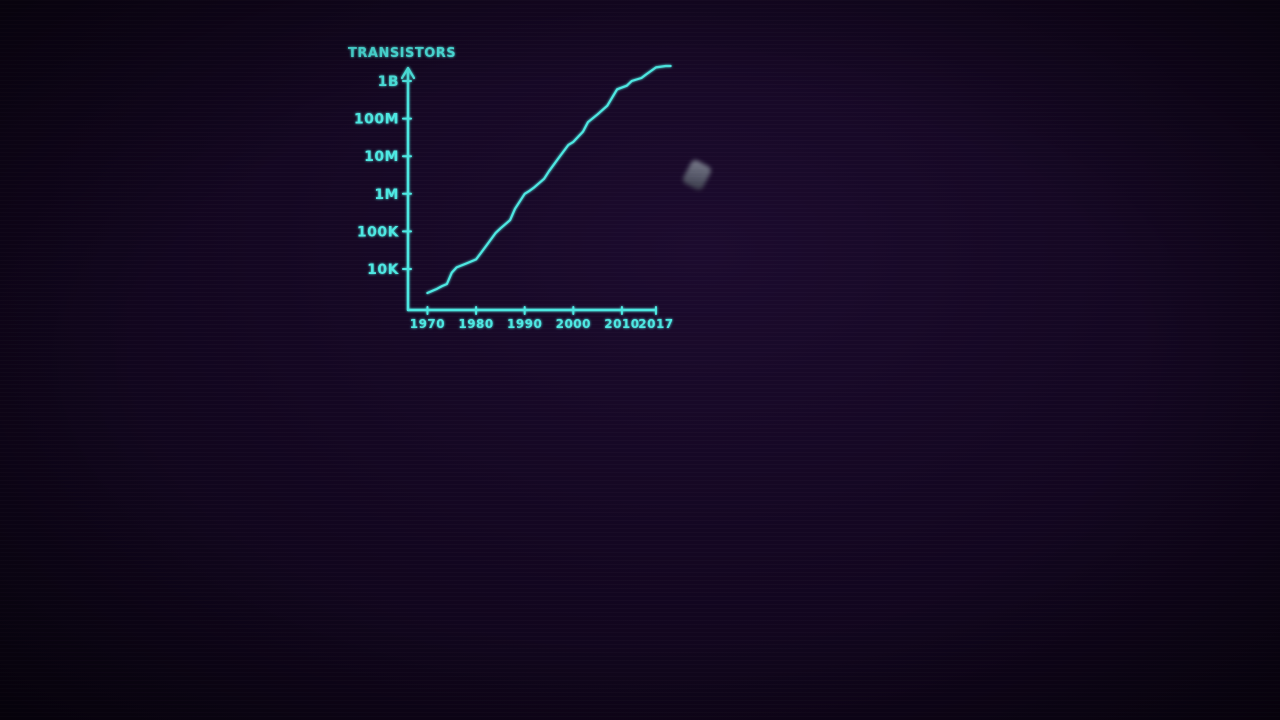  Describe the element at coordinates (524, 324) in the screenshot. I see `x-tick-label: 1990` at that location.